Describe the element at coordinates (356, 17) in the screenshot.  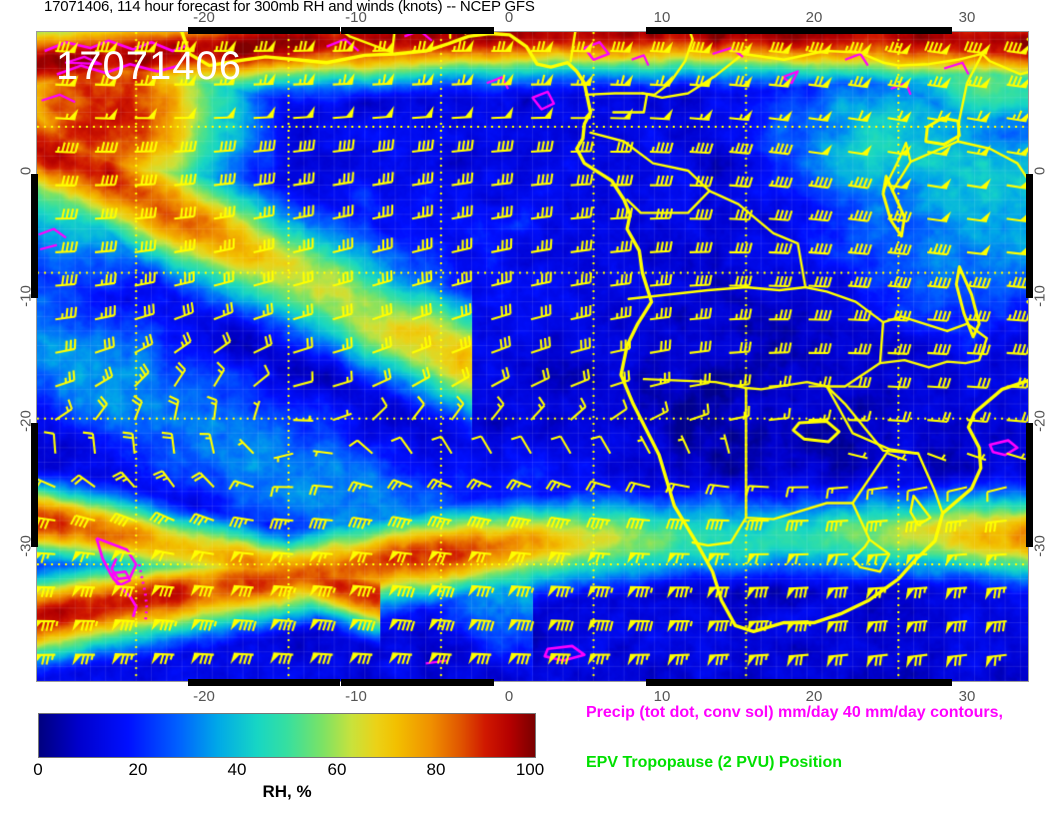
I see `top-tick-label-2: -10` at that location.